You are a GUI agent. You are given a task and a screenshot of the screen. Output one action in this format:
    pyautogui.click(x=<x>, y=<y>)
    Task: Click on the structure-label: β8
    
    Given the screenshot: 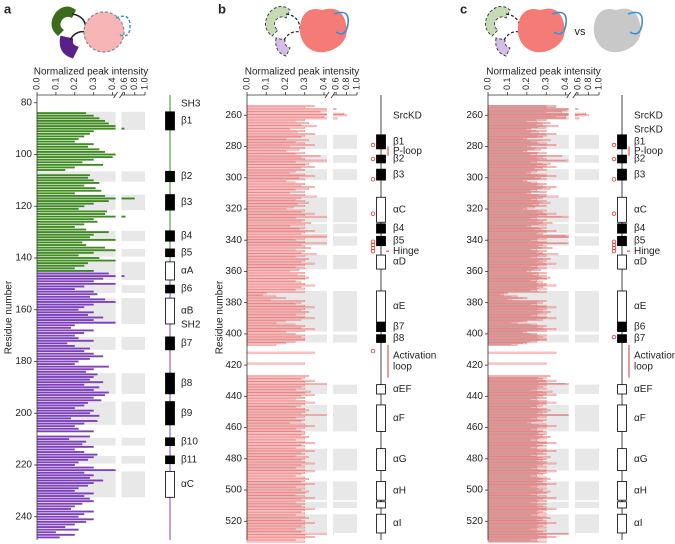 What is the action you would take?
    pyautogui.click(x=187, y=383)
    